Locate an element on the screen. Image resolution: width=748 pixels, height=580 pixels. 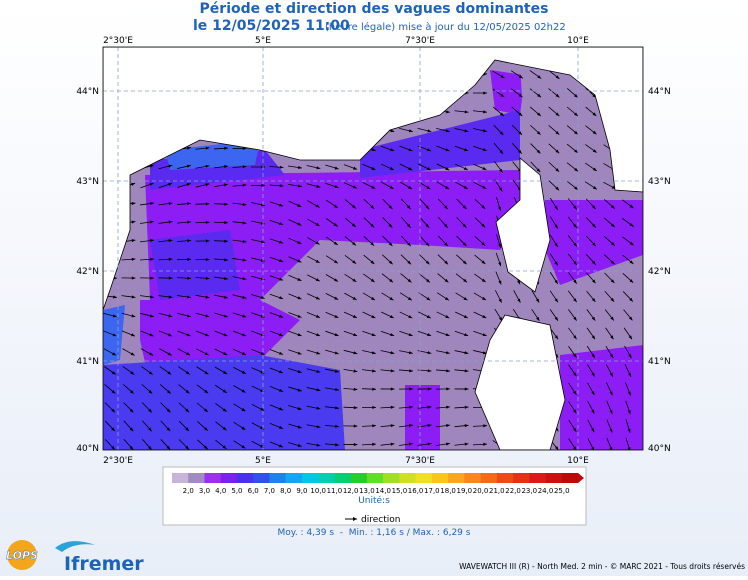
colorbar-label: 6,0 is located at coordinates (253, 491).